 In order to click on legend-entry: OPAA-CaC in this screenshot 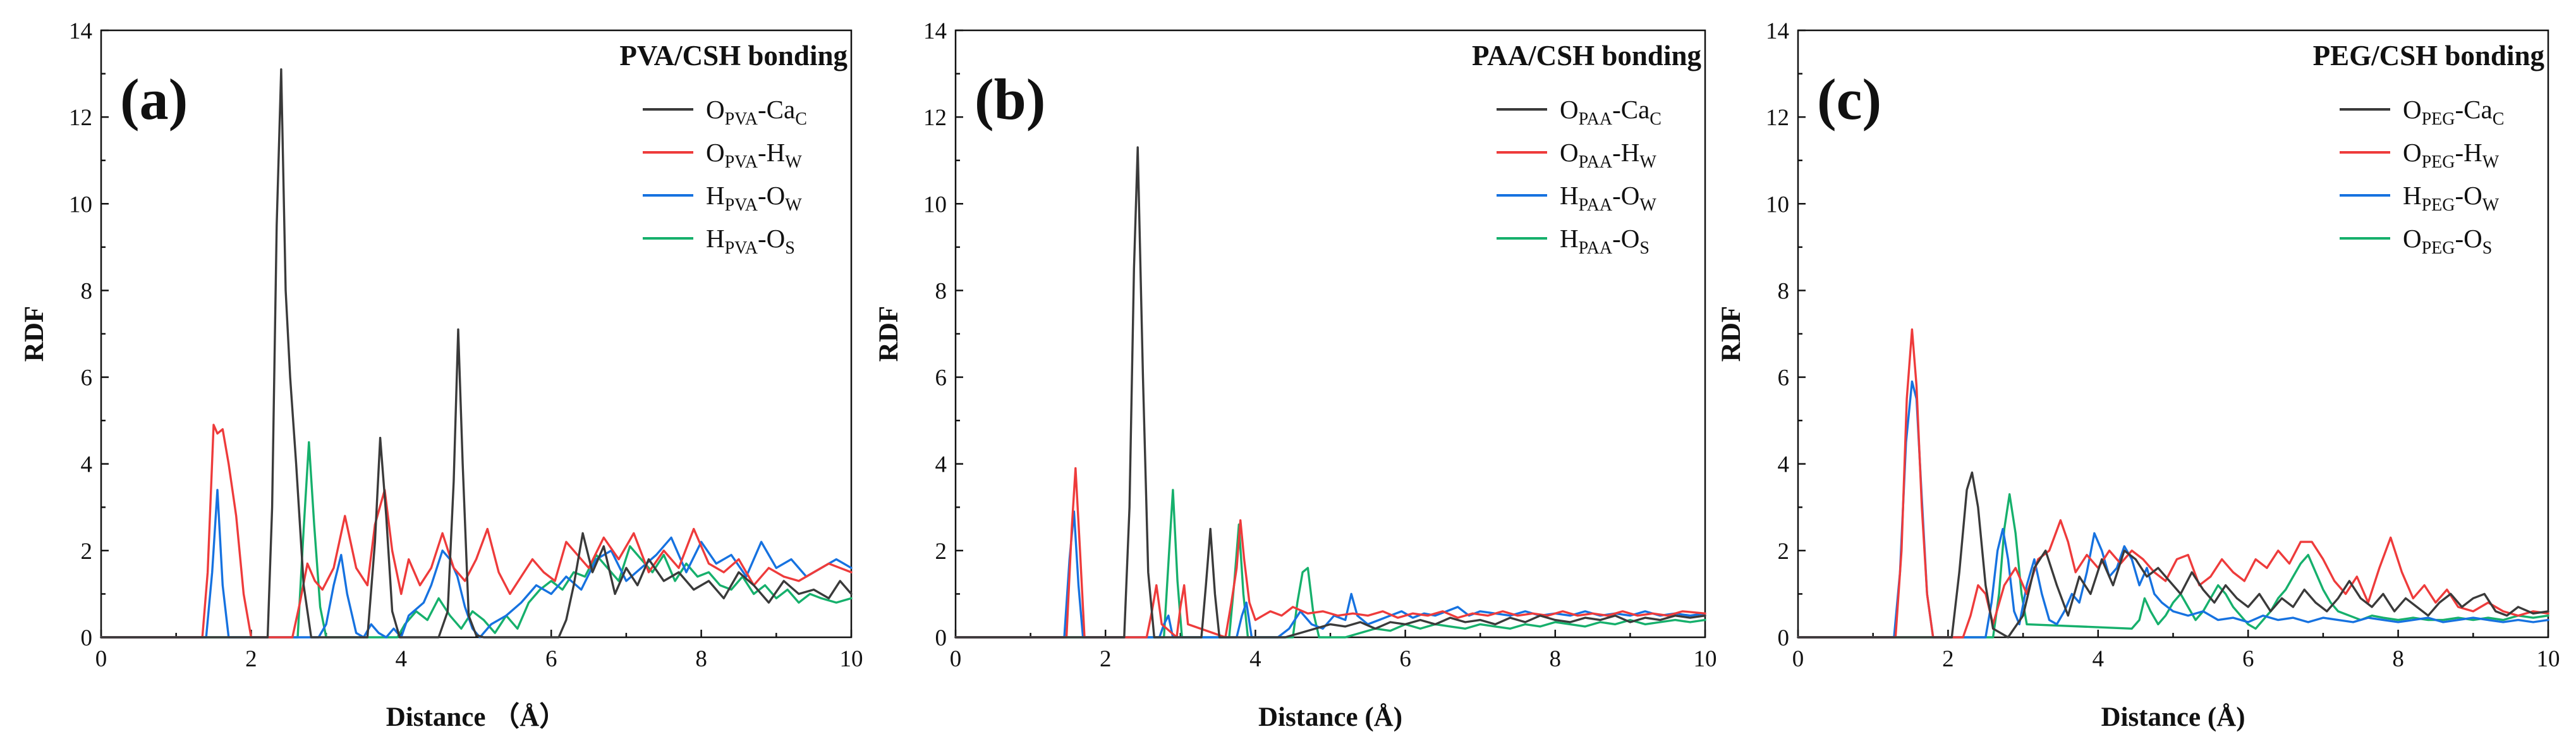, I will do `click(1579, 112)`.